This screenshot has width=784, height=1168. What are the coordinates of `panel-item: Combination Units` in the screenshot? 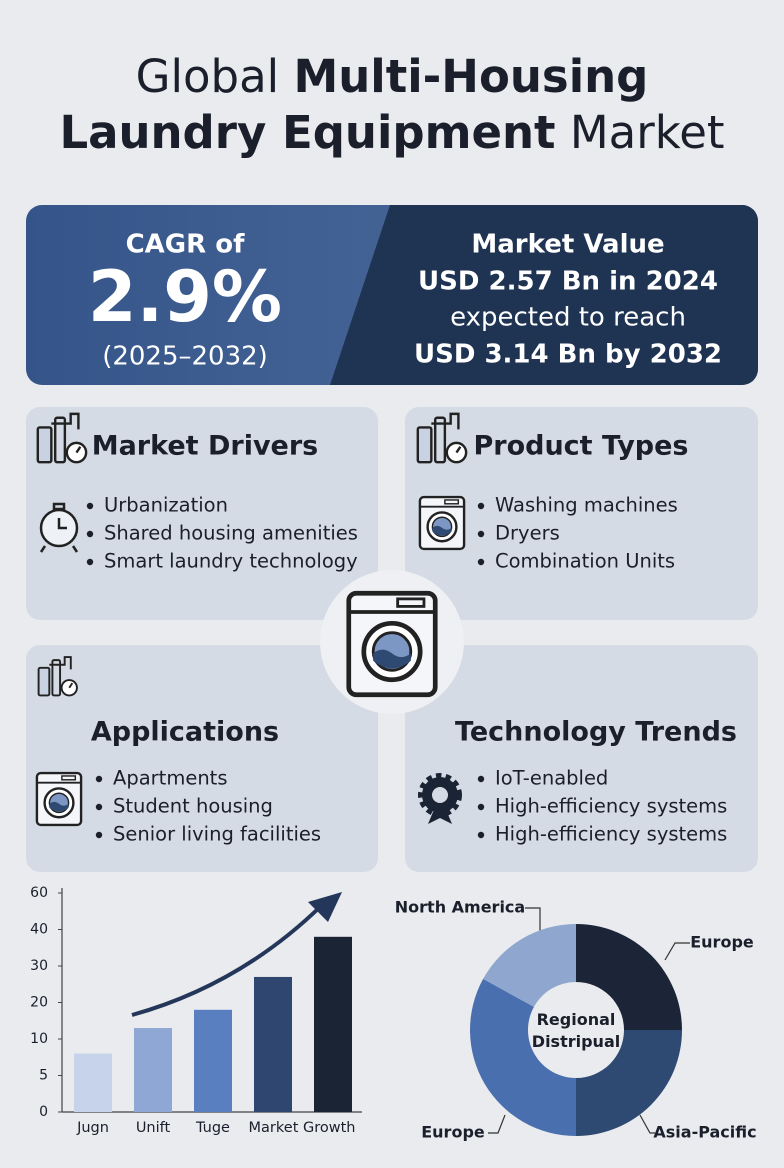 It's located at (585, 561).